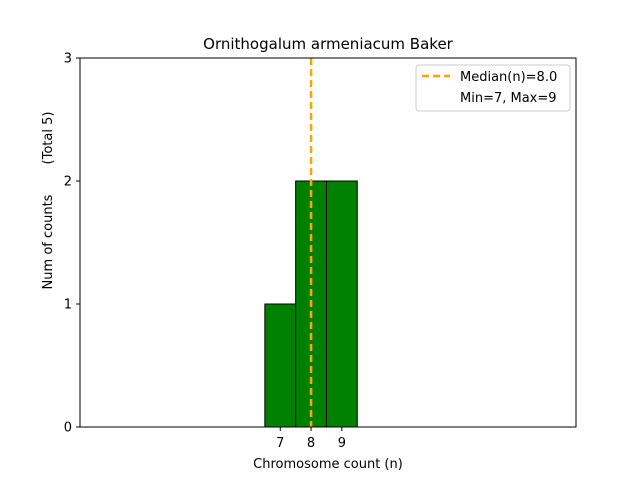 The image size is (640, 480). What do you see at coordinates (508, 77) in the screenshot?
I see `legend-median-label: Median(n)=8.0` at bounding box center [508, 77].